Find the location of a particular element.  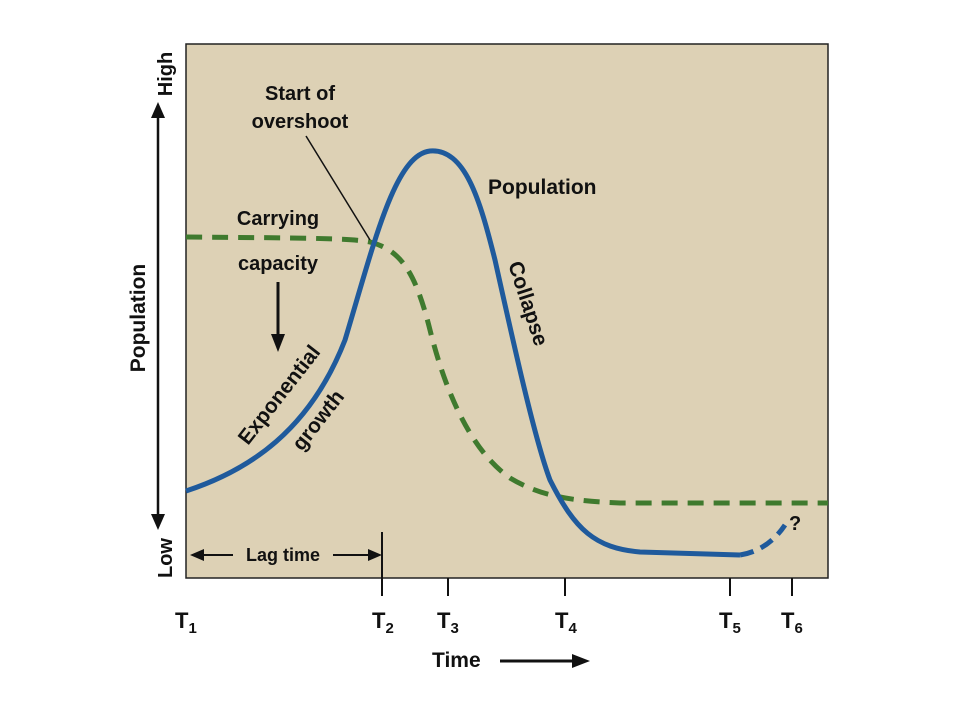

x-tick-label-3: T3 is located at coordinates (448, 622).